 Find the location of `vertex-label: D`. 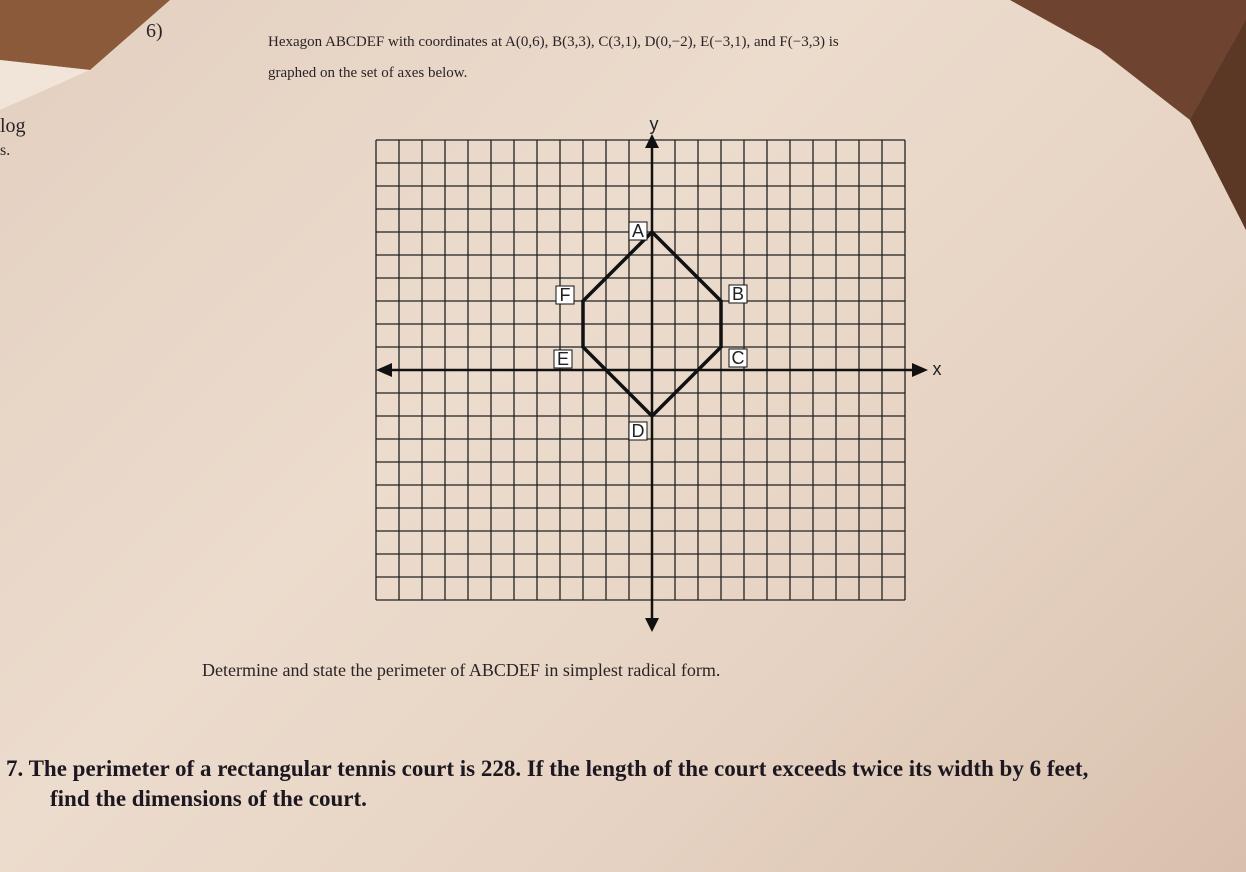

vertex-label: D is located at coordinates (638, 431).